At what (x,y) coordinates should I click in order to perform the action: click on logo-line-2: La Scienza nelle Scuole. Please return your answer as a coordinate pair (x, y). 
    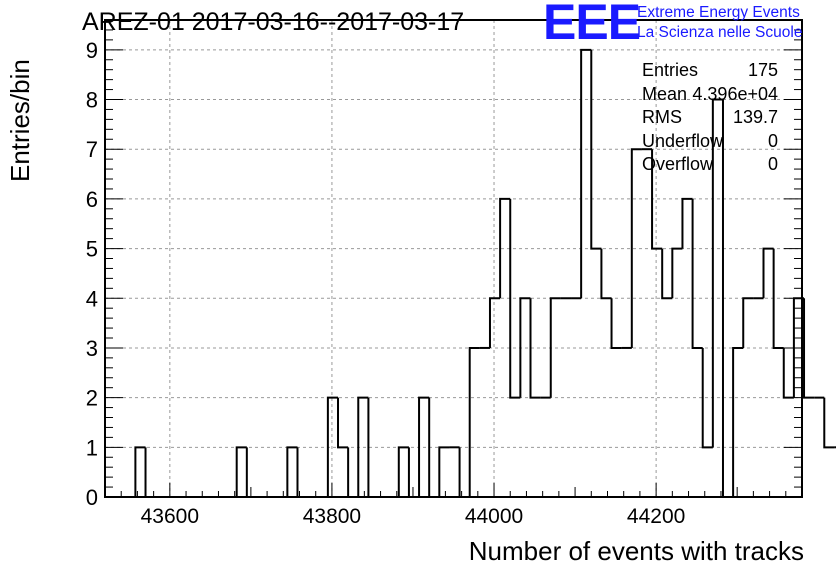
    Looking at the image, I should click on (720, 32).